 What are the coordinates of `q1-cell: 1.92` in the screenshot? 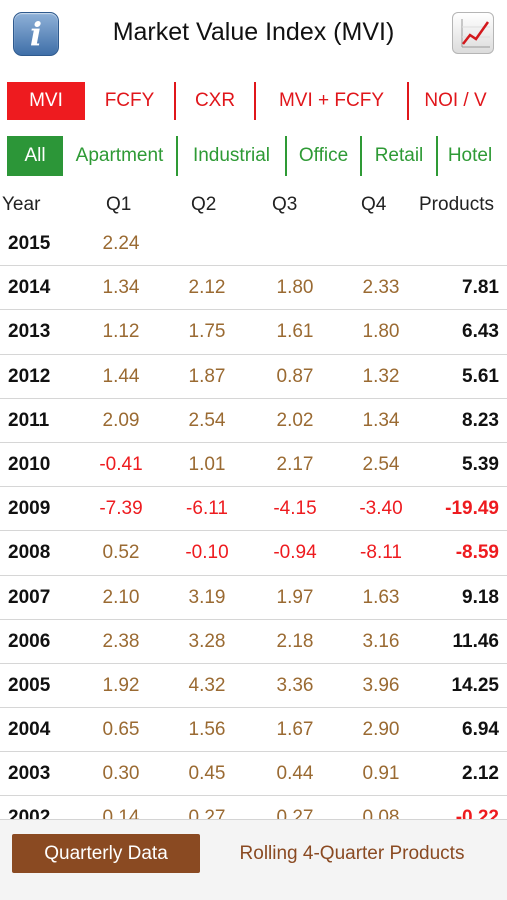 It's located at (121, 685).